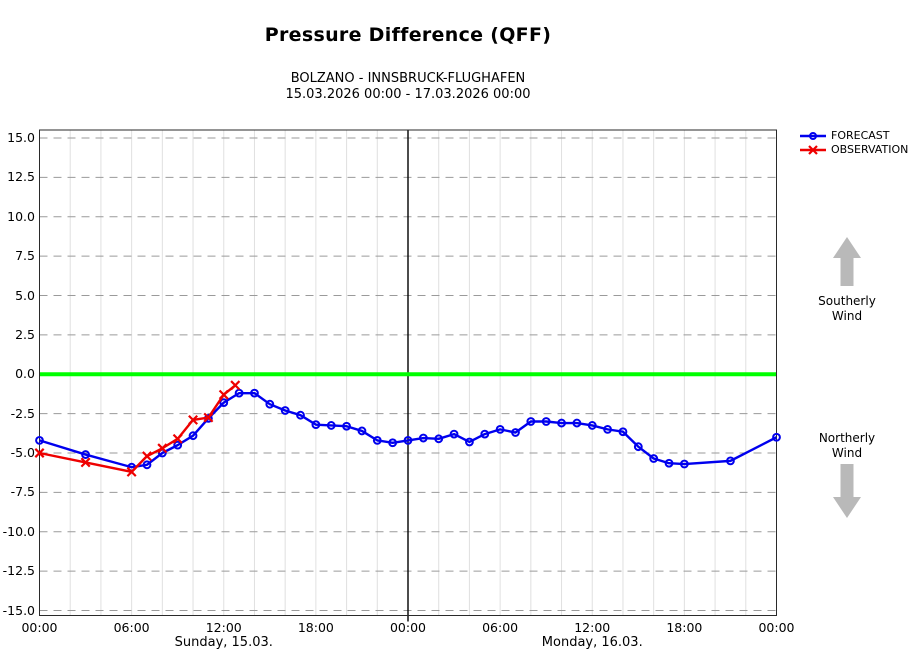 The image size is (920, 652). Describe the element at coordinates (847, 261) in the screenshot. I see `southerly-wind-up-arrow-icon` at that location.